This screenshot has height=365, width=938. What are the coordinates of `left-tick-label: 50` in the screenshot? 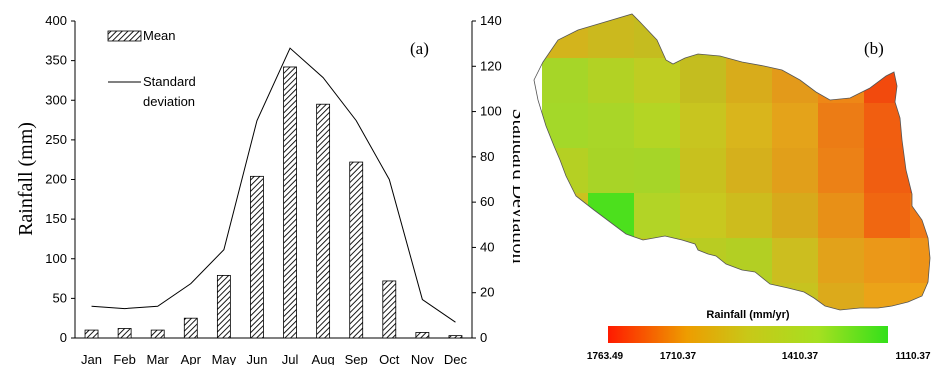 It's located at (60, 297).